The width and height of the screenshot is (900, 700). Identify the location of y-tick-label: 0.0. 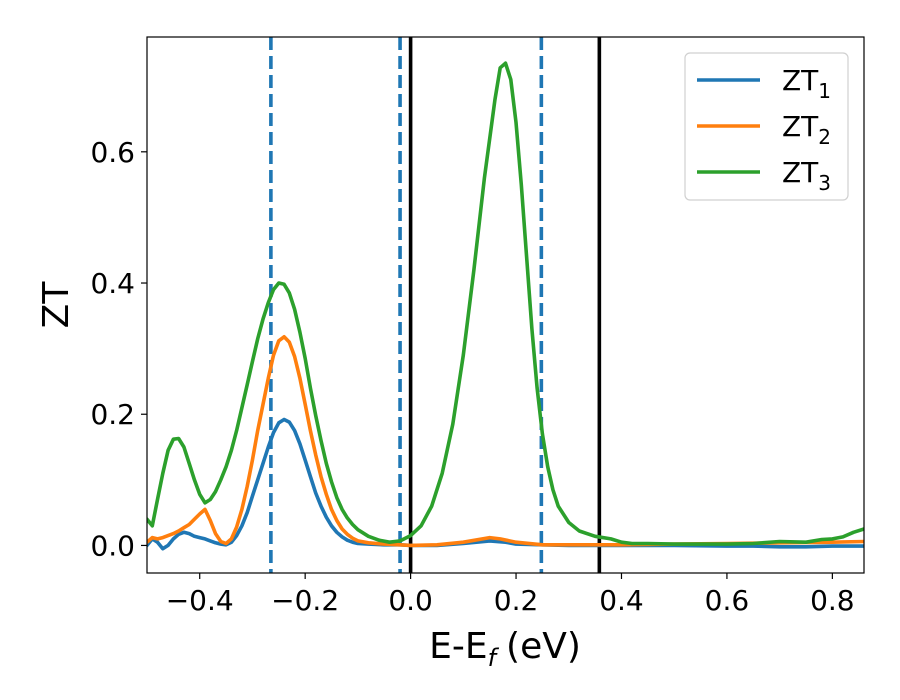
(112, 545).